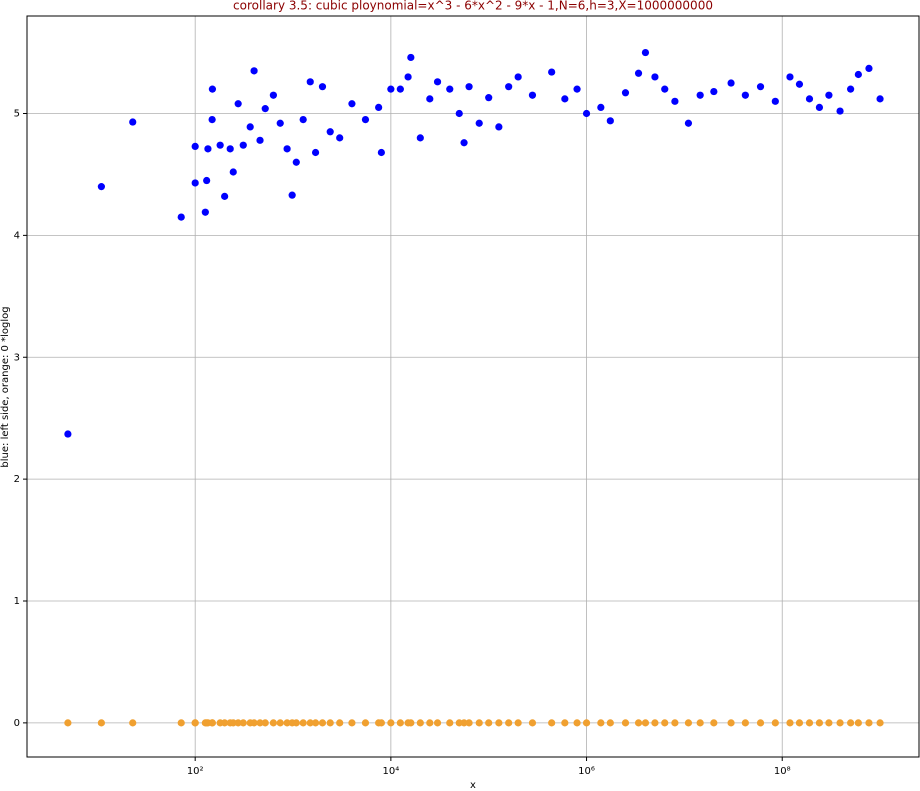  I want to click on y-tick-label: 1, so click(17, 601).